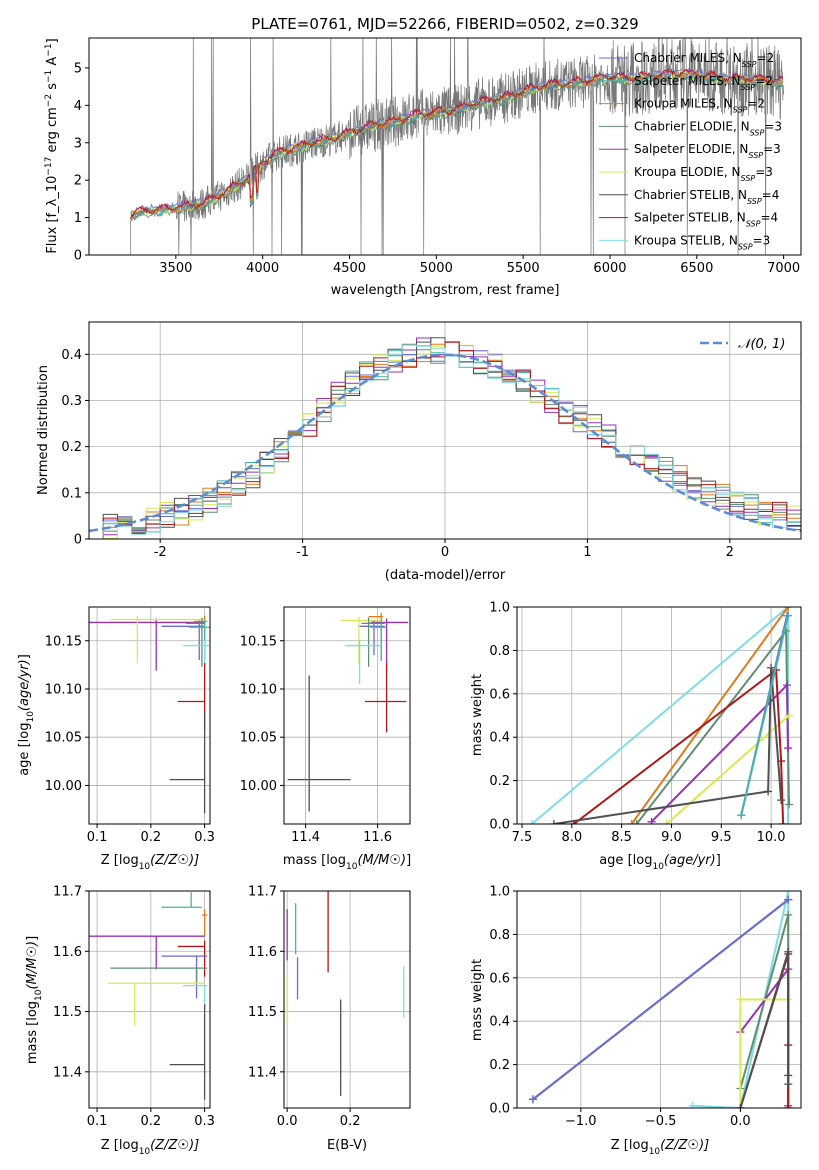 This screenshot has height=1170, width=819. Describe the element at coordinates (571, 837) in the screenshot. I see `x-tick-label: 8.0` at that location.